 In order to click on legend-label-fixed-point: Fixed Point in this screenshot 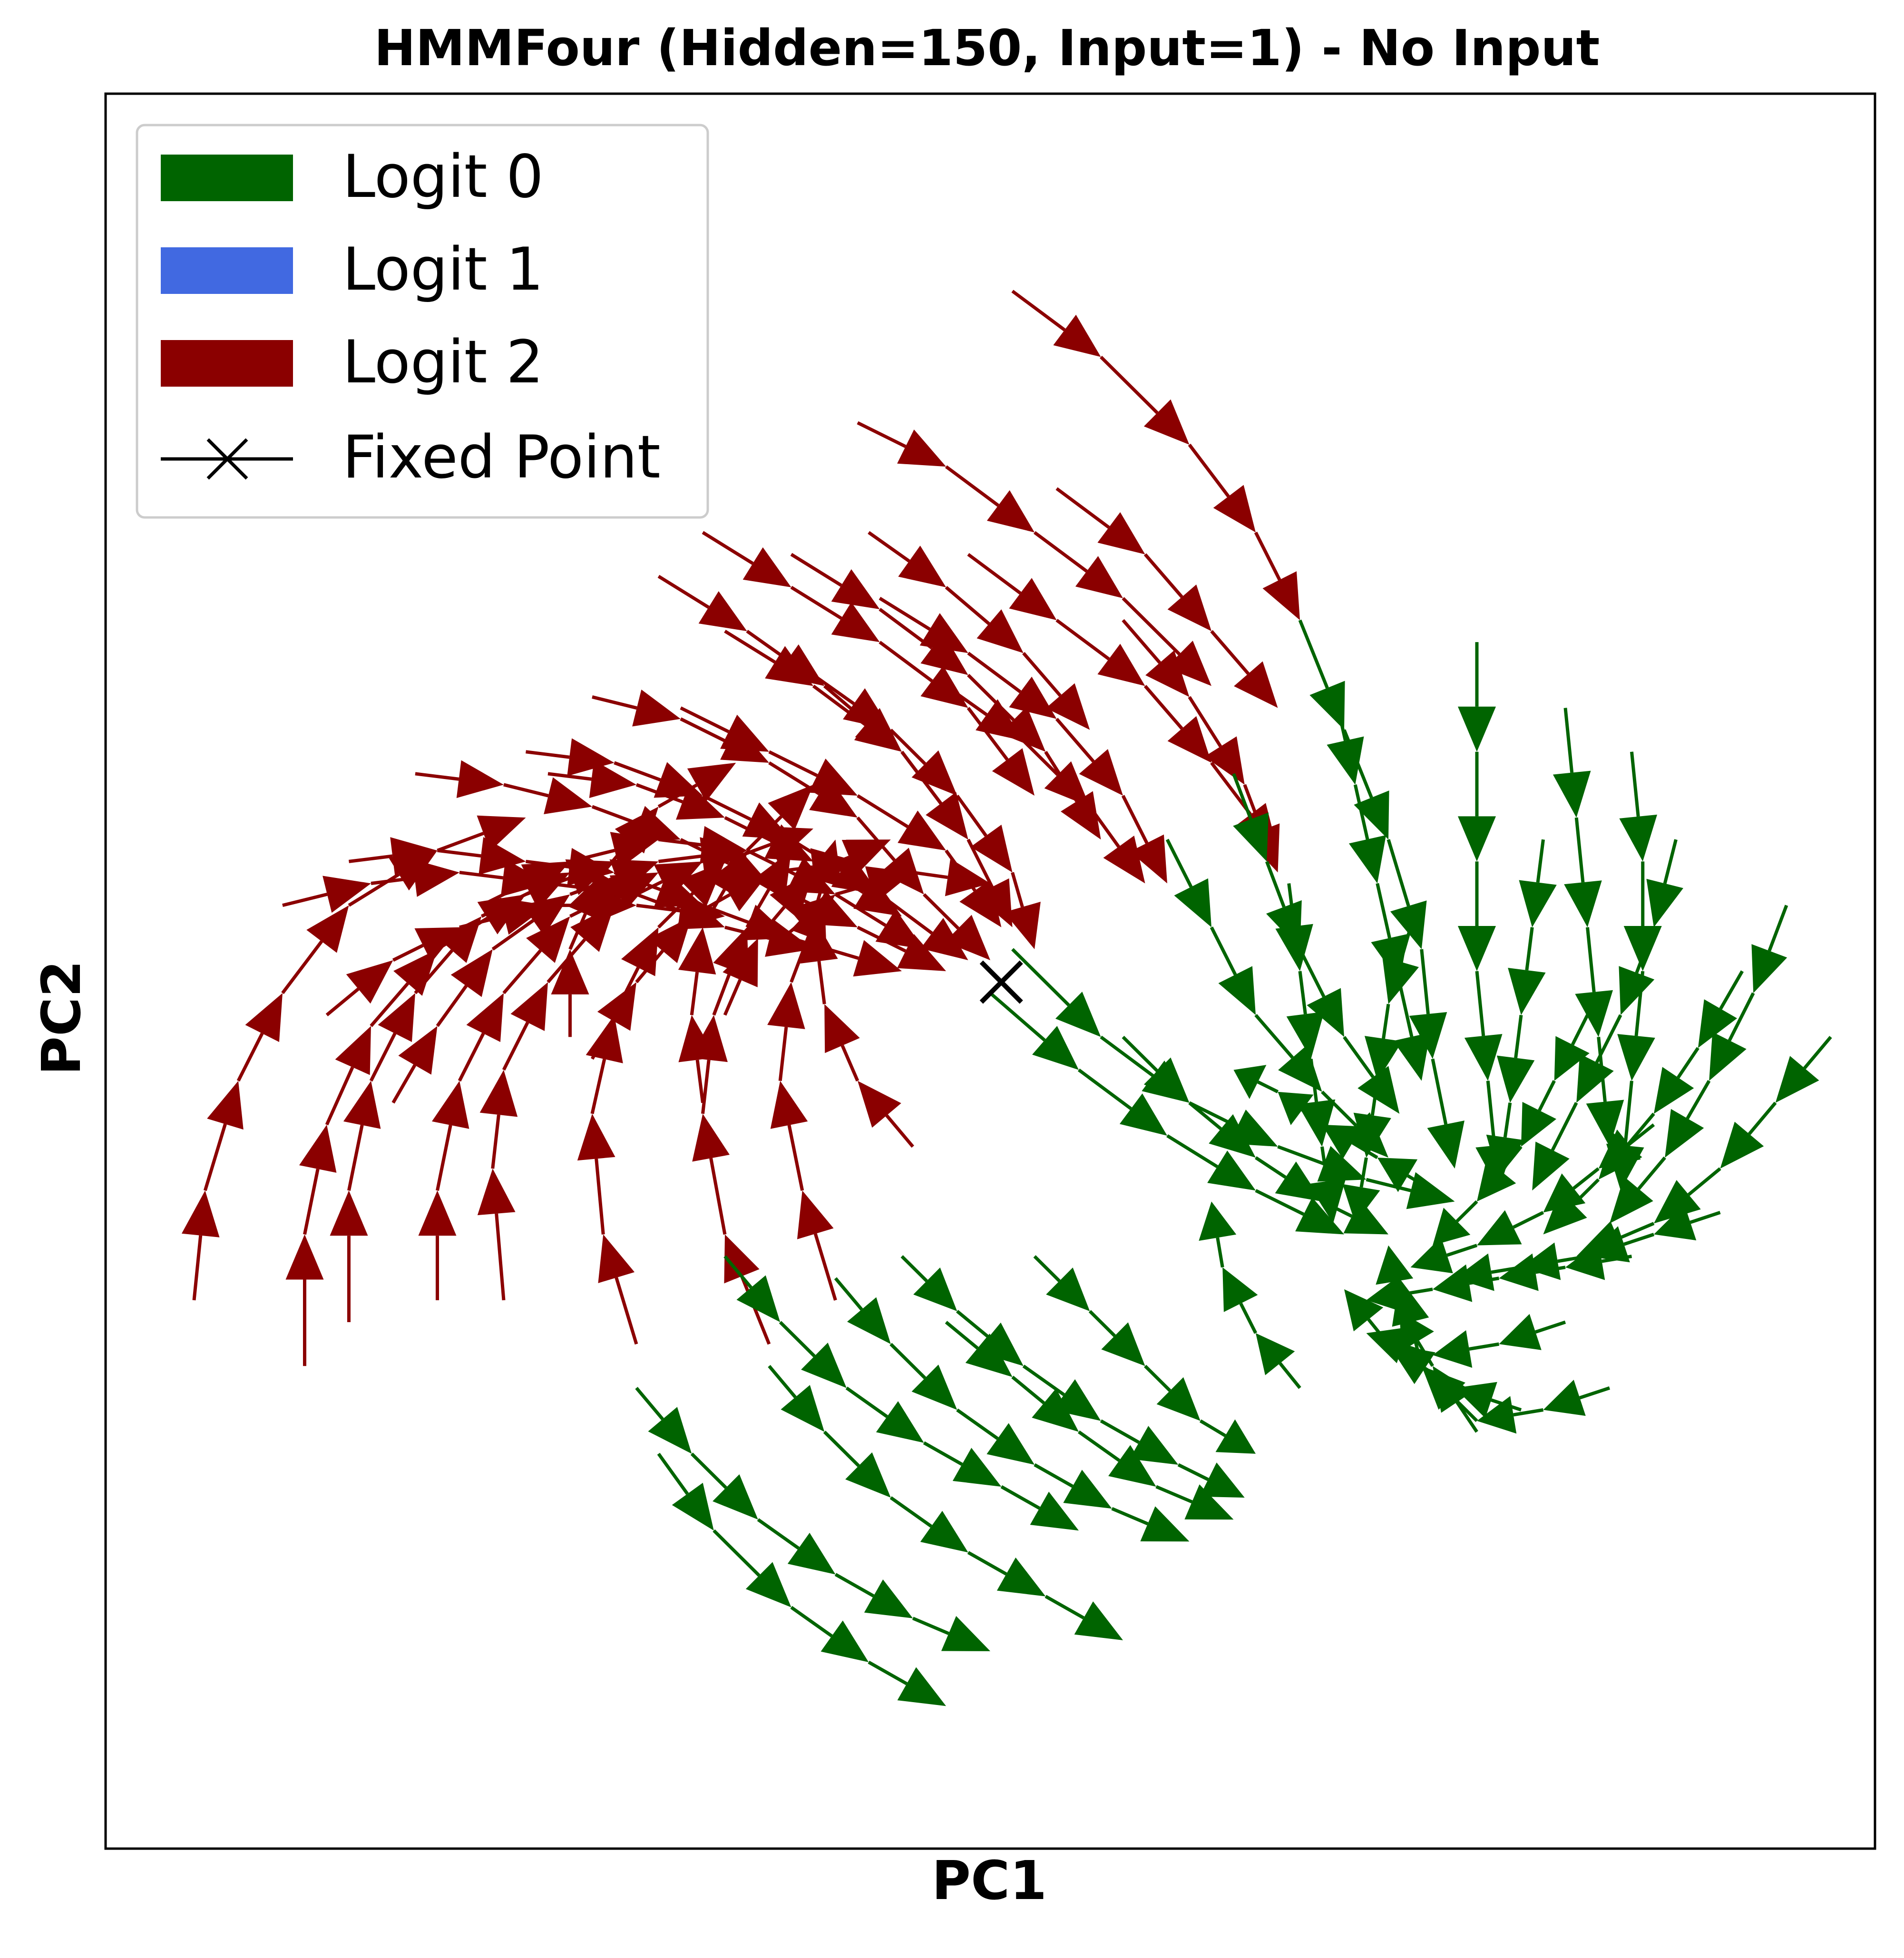, I will do `click(501, 458)`.